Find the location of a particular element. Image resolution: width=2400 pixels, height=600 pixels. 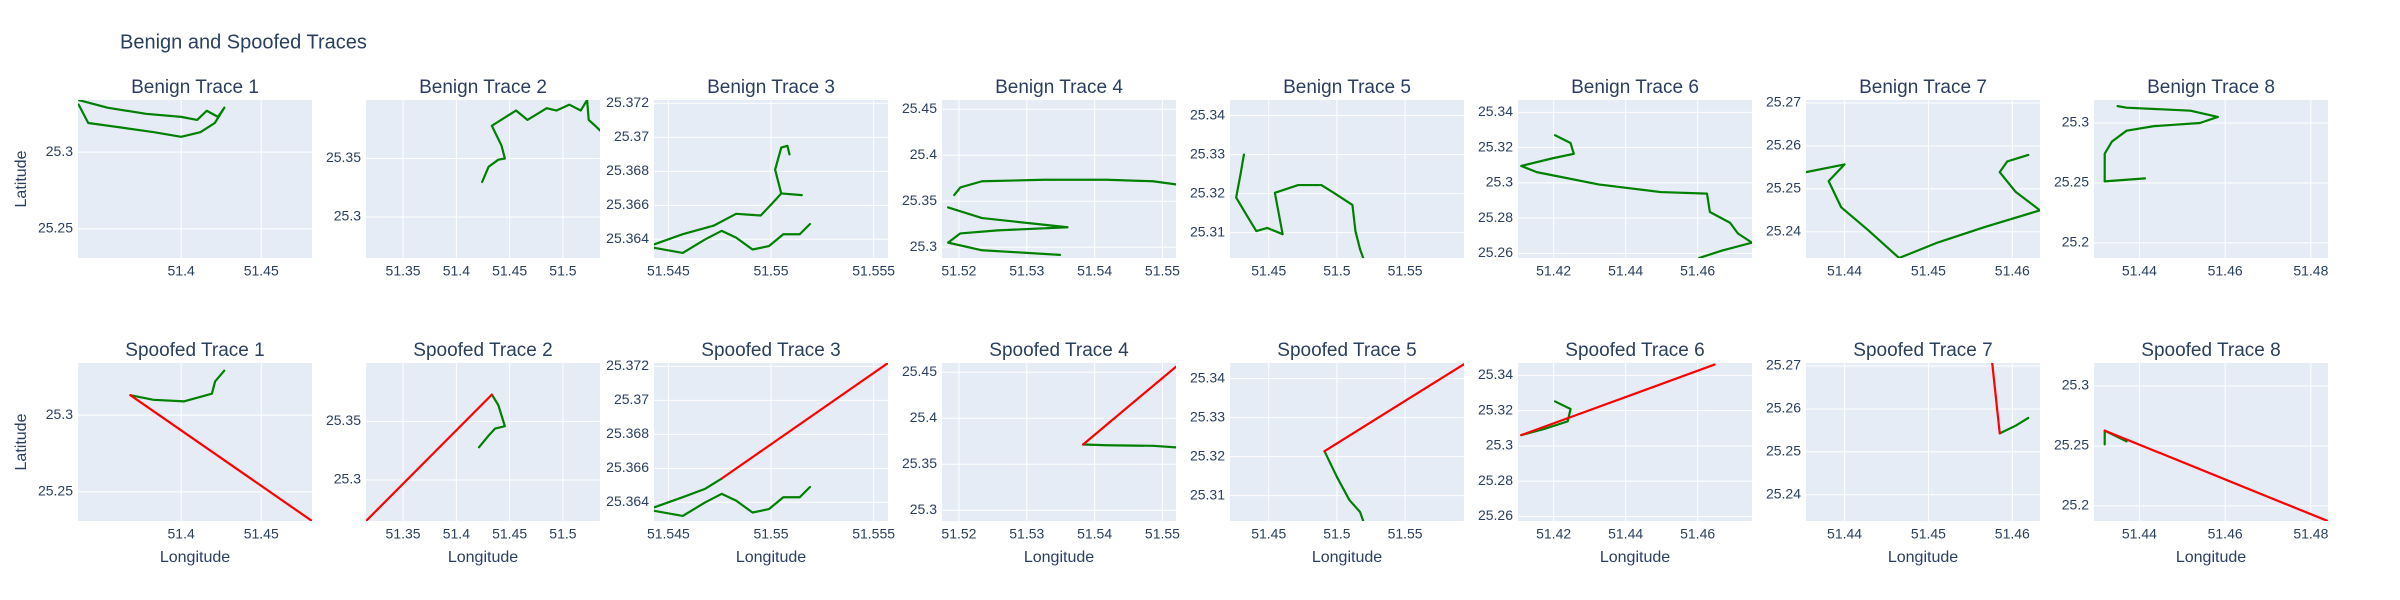

y-tick-label: 25.364 is located at coordinates (627, 238).